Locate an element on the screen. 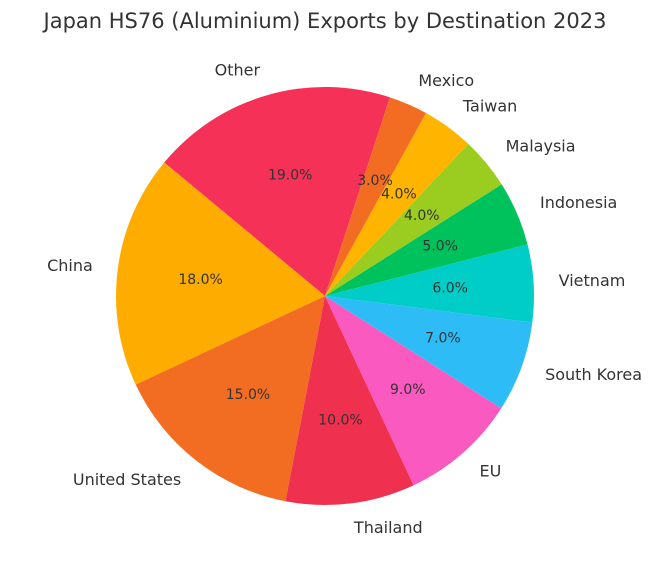 The image size is (660, 572). slice-label: EU is located at coordinates (490, 470).